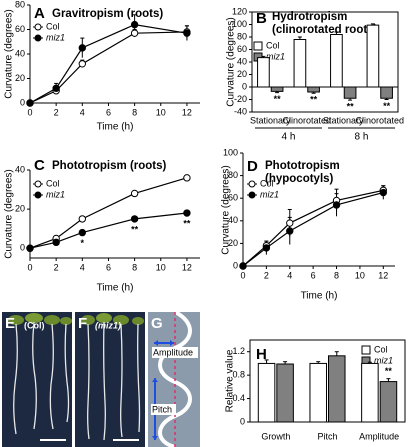  Describe the element at coordinates (366, 350) in the screenshot. I see `legend-swatch` at that location.